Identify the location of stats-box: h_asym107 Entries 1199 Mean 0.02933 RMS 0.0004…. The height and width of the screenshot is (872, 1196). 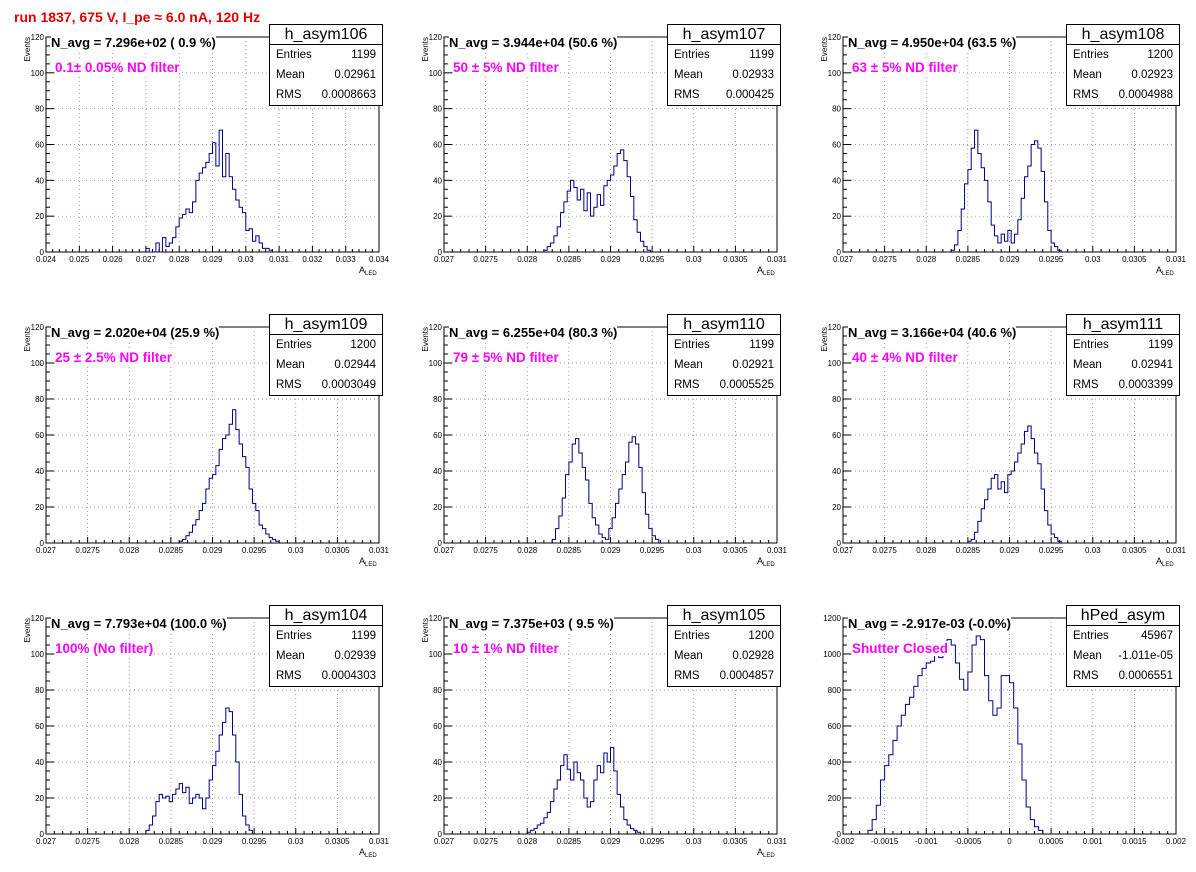
(724, 65).